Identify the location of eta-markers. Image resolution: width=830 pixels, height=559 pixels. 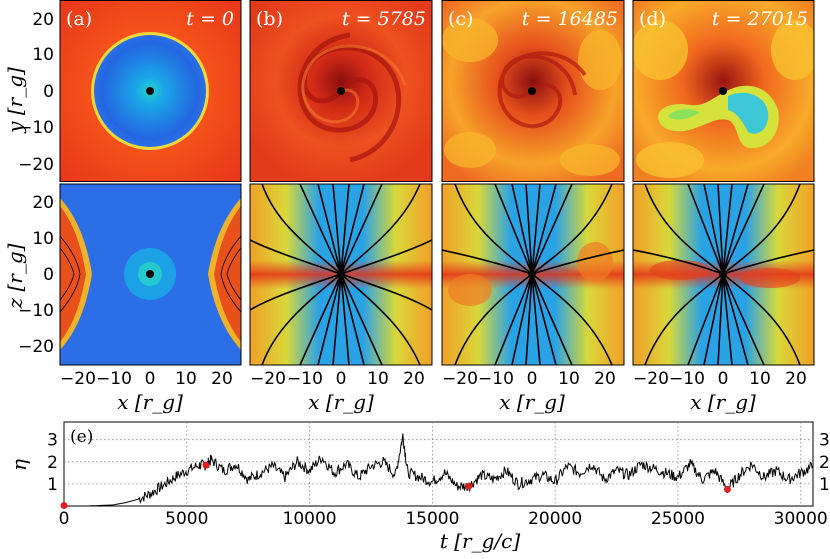
(395, 485).